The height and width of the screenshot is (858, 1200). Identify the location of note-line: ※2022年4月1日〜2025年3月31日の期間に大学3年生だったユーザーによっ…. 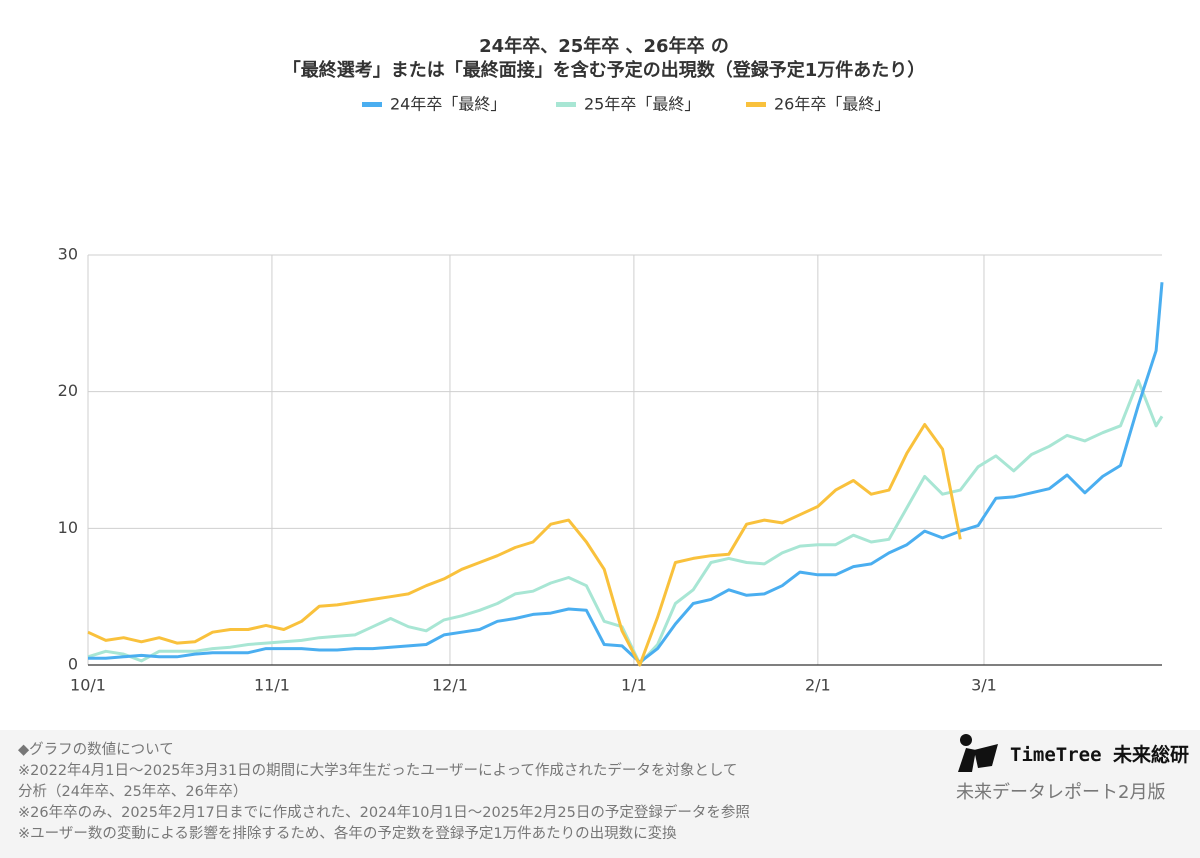
(378, 771).